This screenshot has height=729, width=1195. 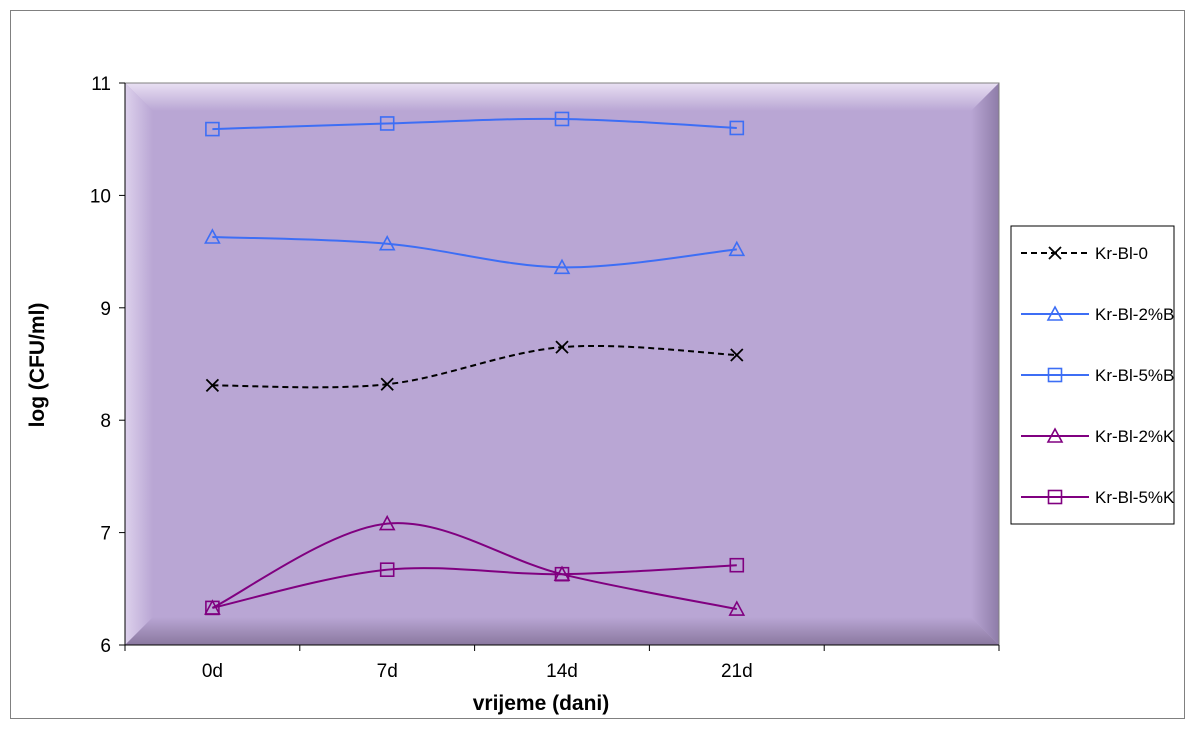 What do you see at coordinates (139, 364) in the screenshot?
I see `bevel-left` at bounding box center [139, 364].